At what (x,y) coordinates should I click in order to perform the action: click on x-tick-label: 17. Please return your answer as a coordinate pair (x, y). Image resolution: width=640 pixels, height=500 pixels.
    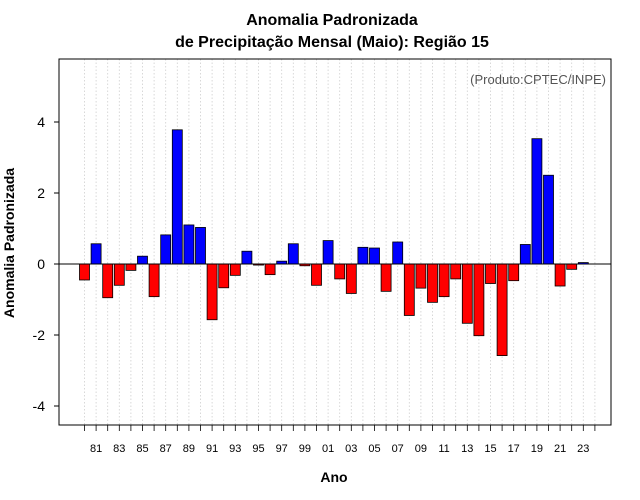
    Looking at the image, I should click on (514, 449).